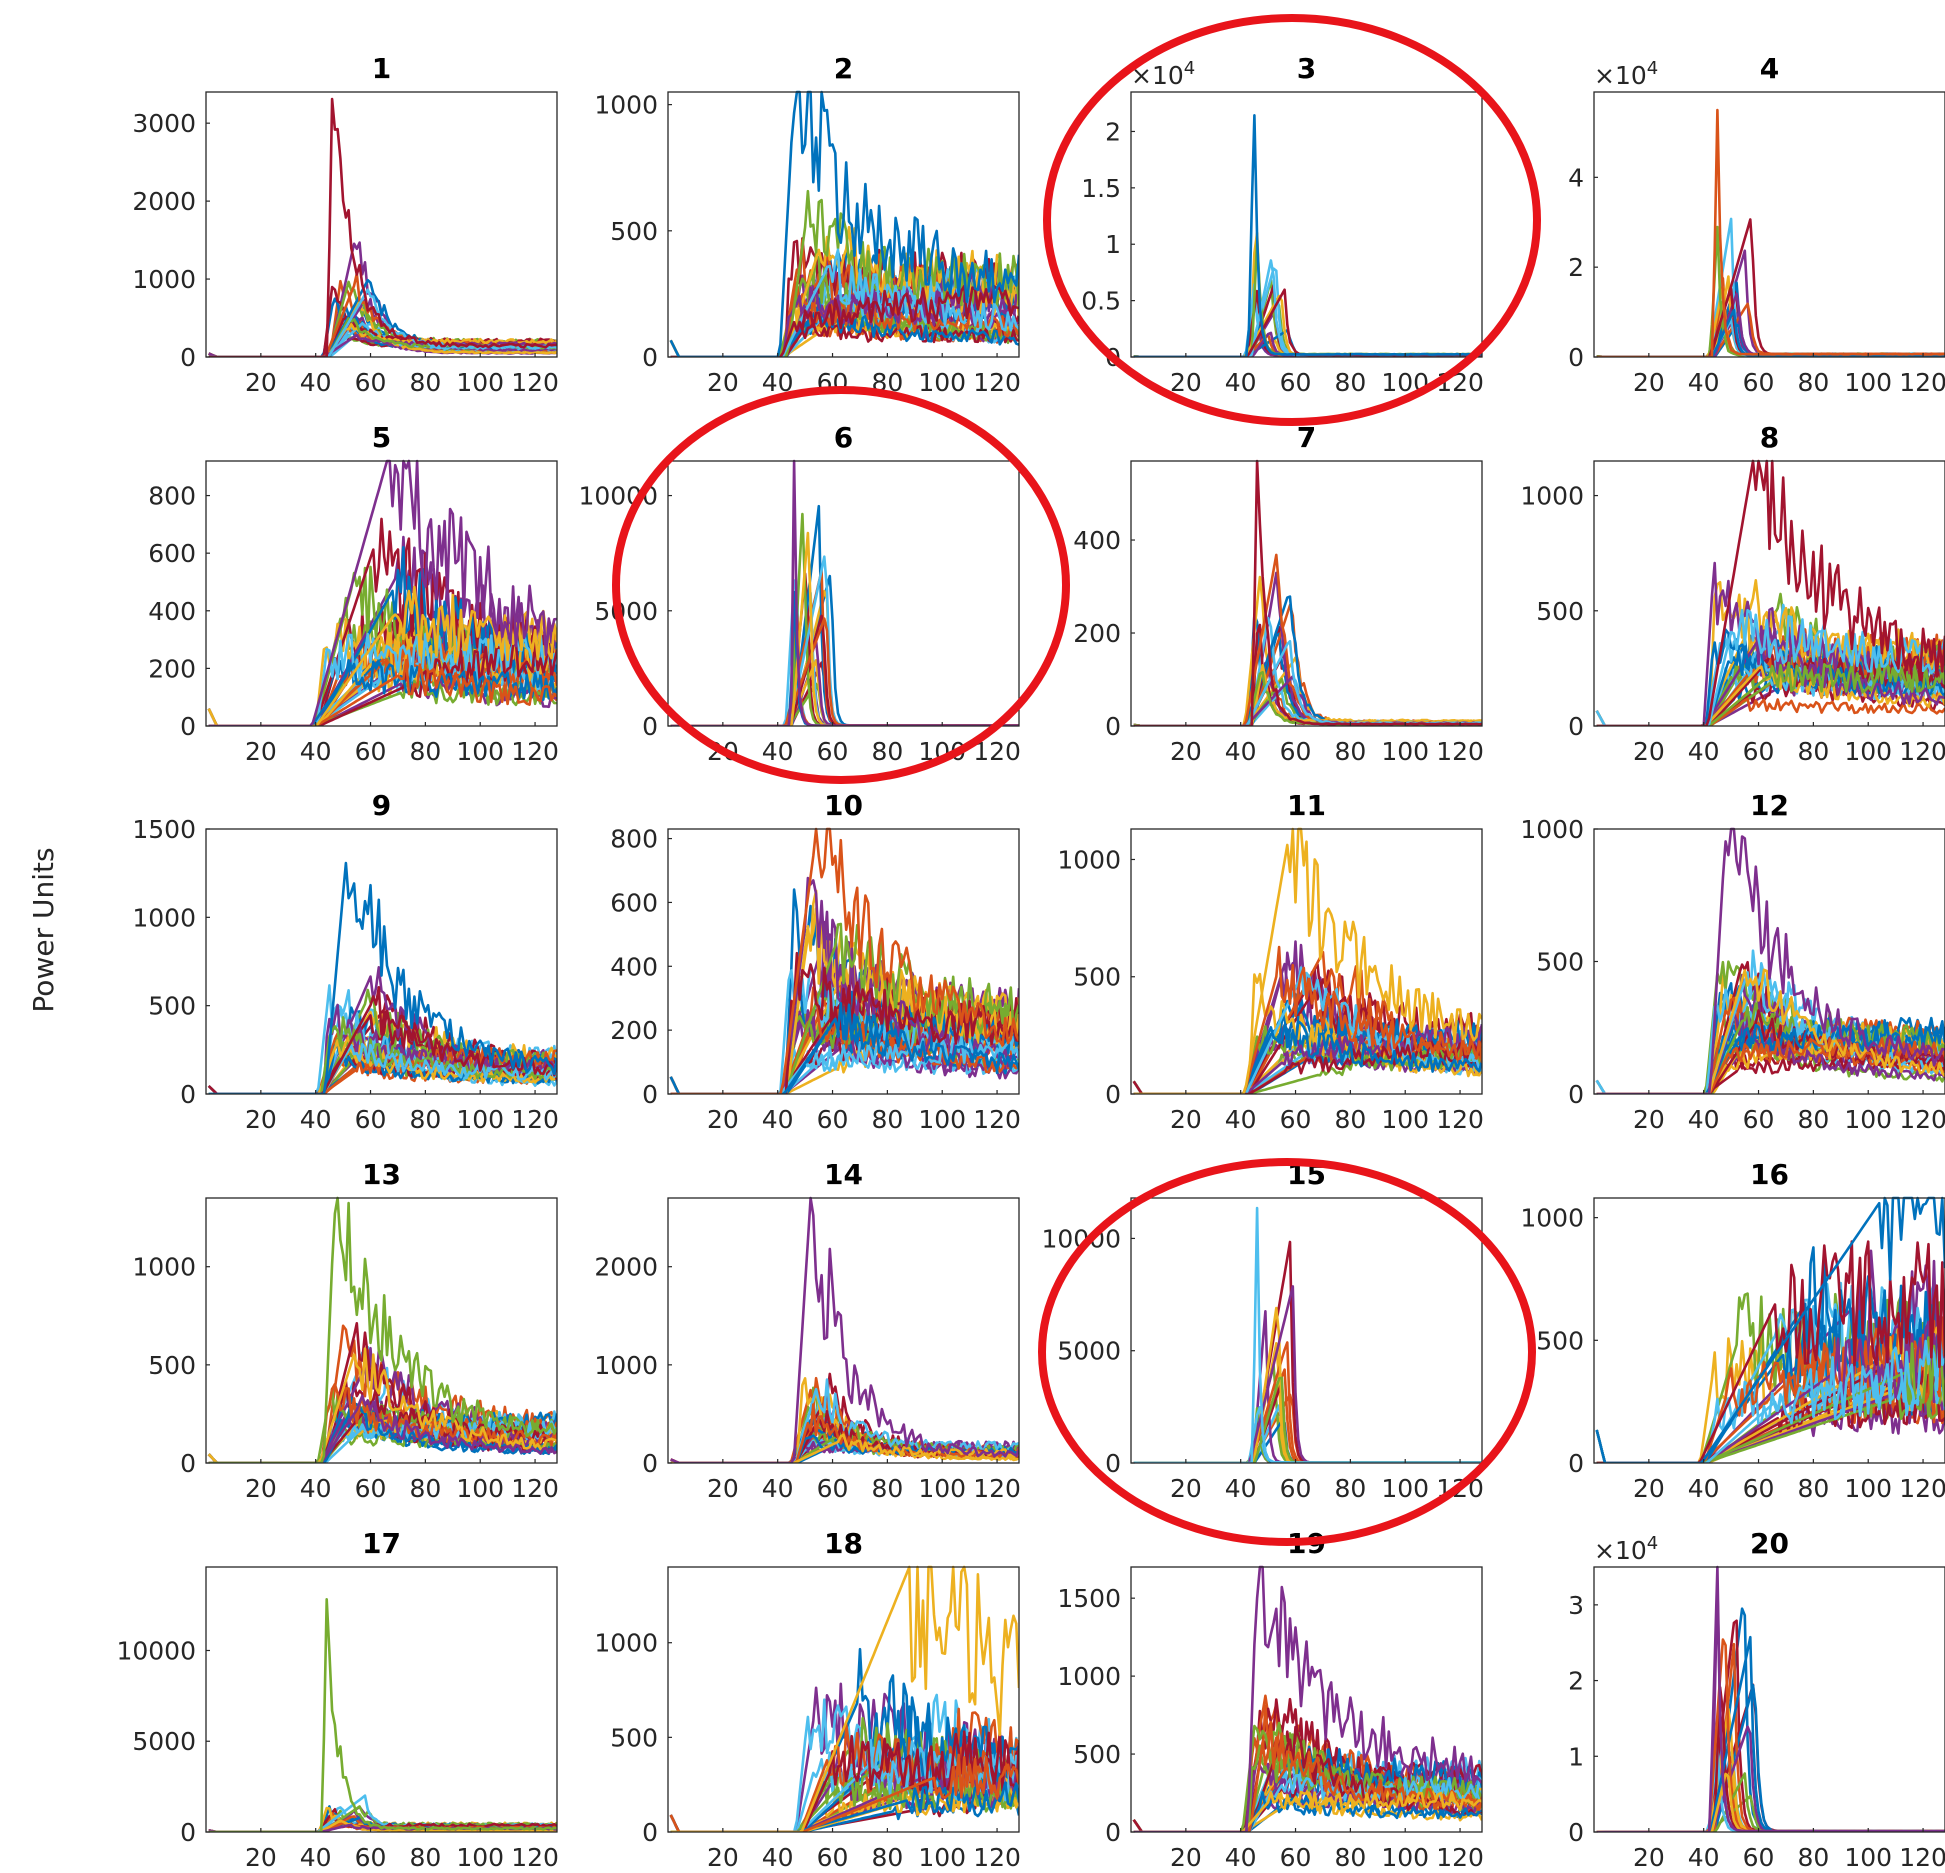  I want to click on y-tick-label: 2000, so click(164, 201).